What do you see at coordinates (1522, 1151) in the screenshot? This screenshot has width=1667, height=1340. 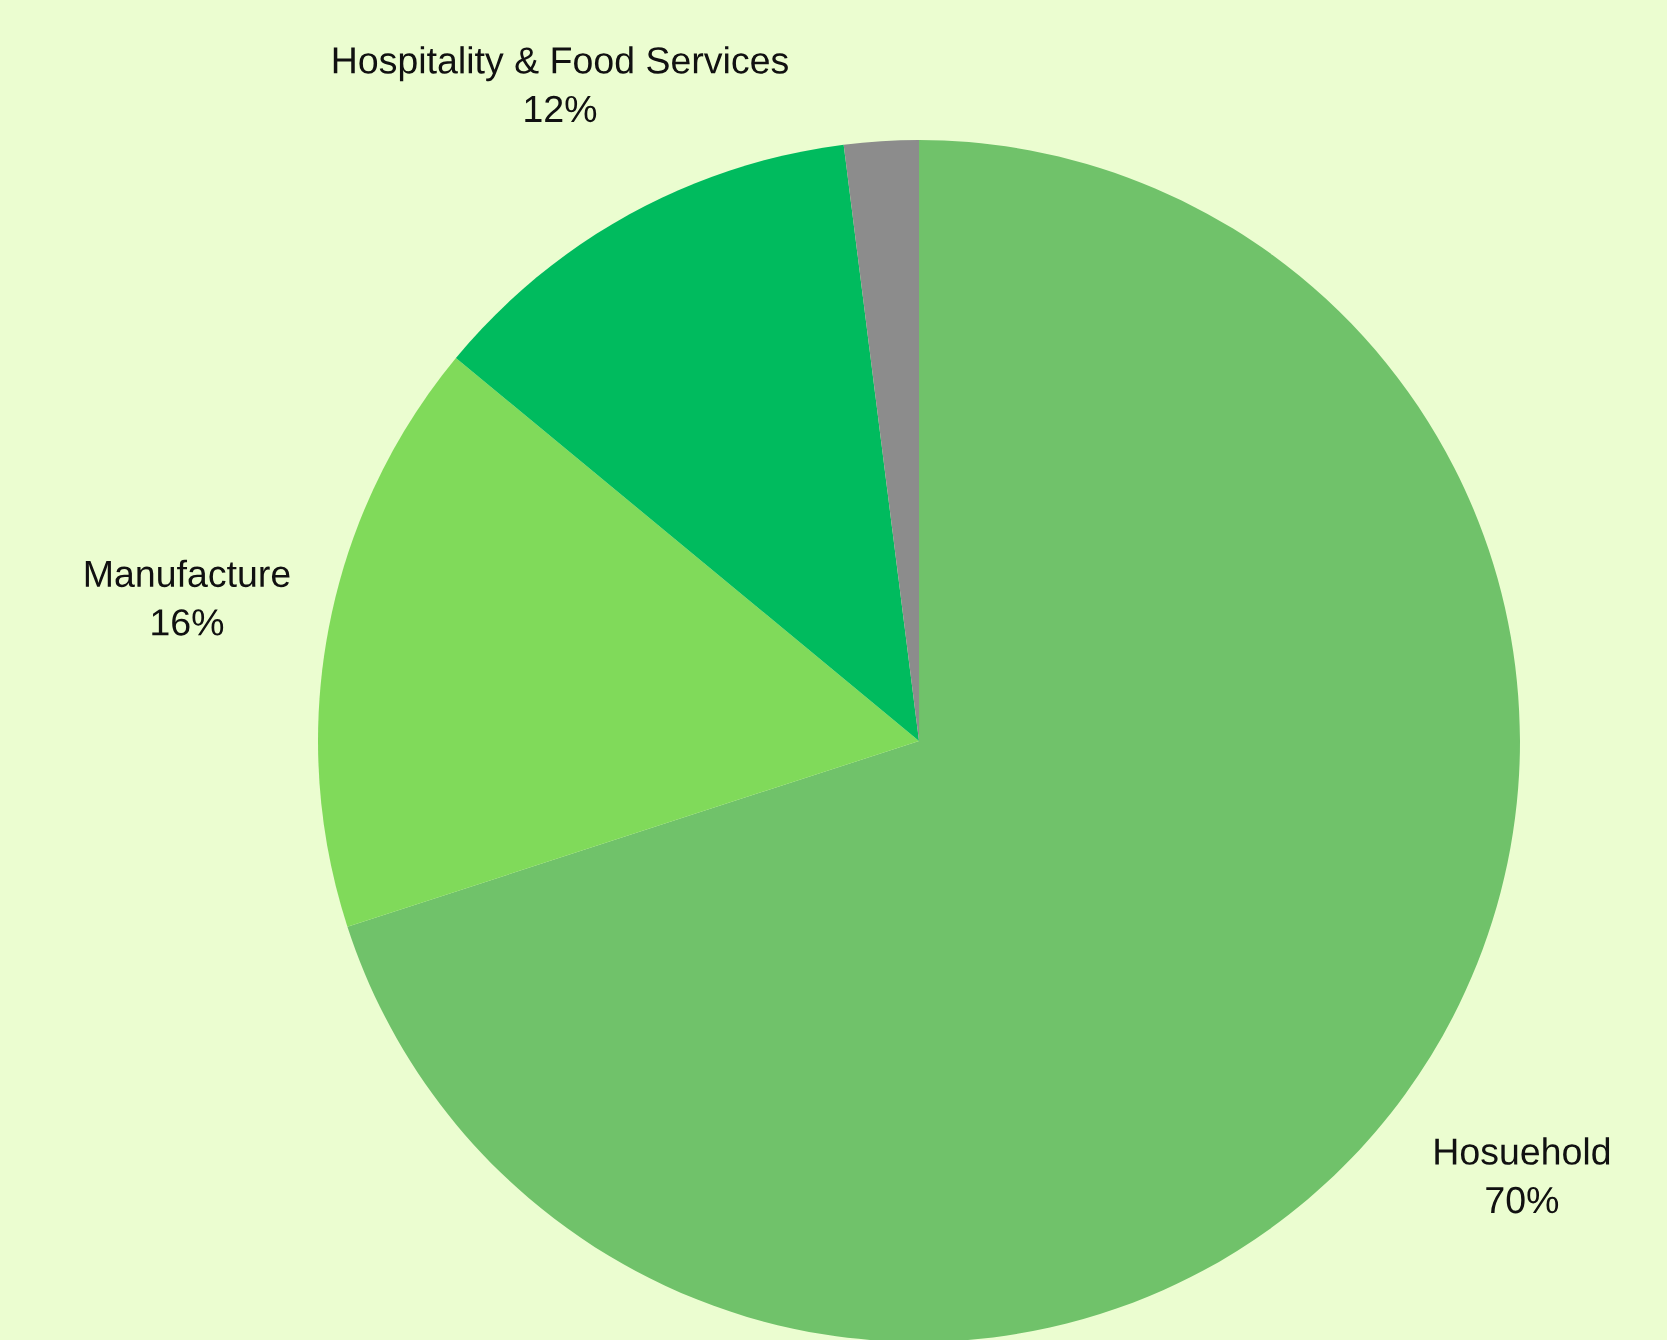 I see `slice-label: Hosuehold` at bounding box center [1522, 1151].